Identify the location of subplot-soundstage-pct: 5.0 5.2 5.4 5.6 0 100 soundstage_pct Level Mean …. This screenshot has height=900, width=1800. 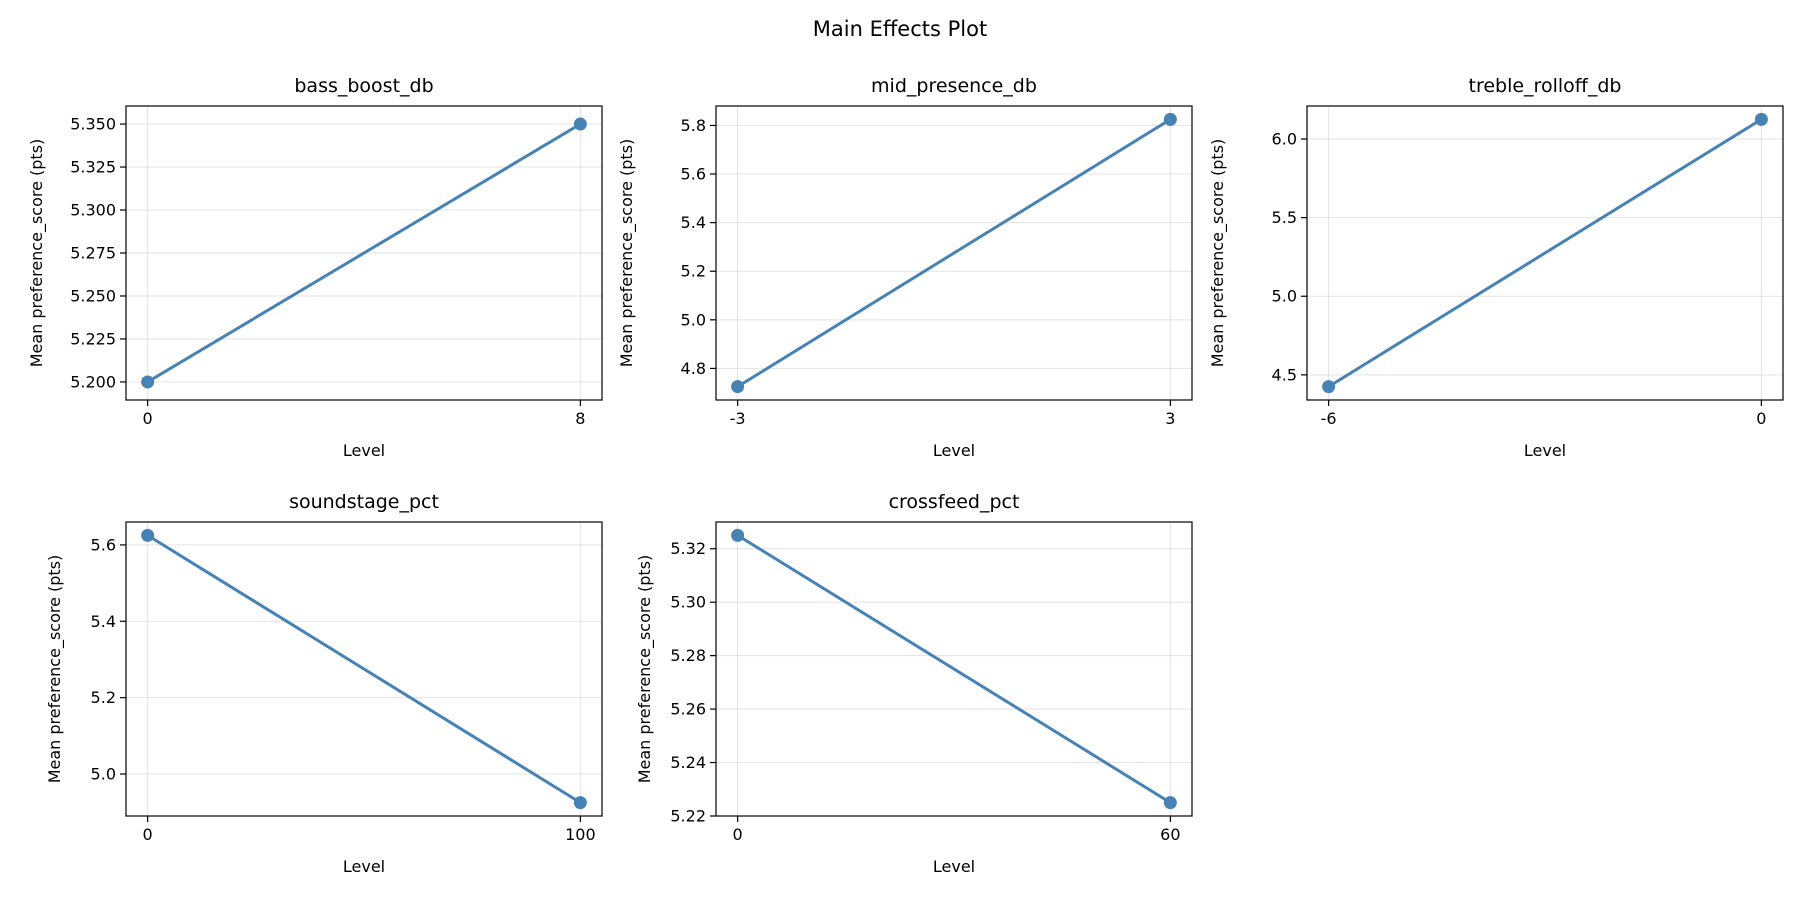
(324, 683).